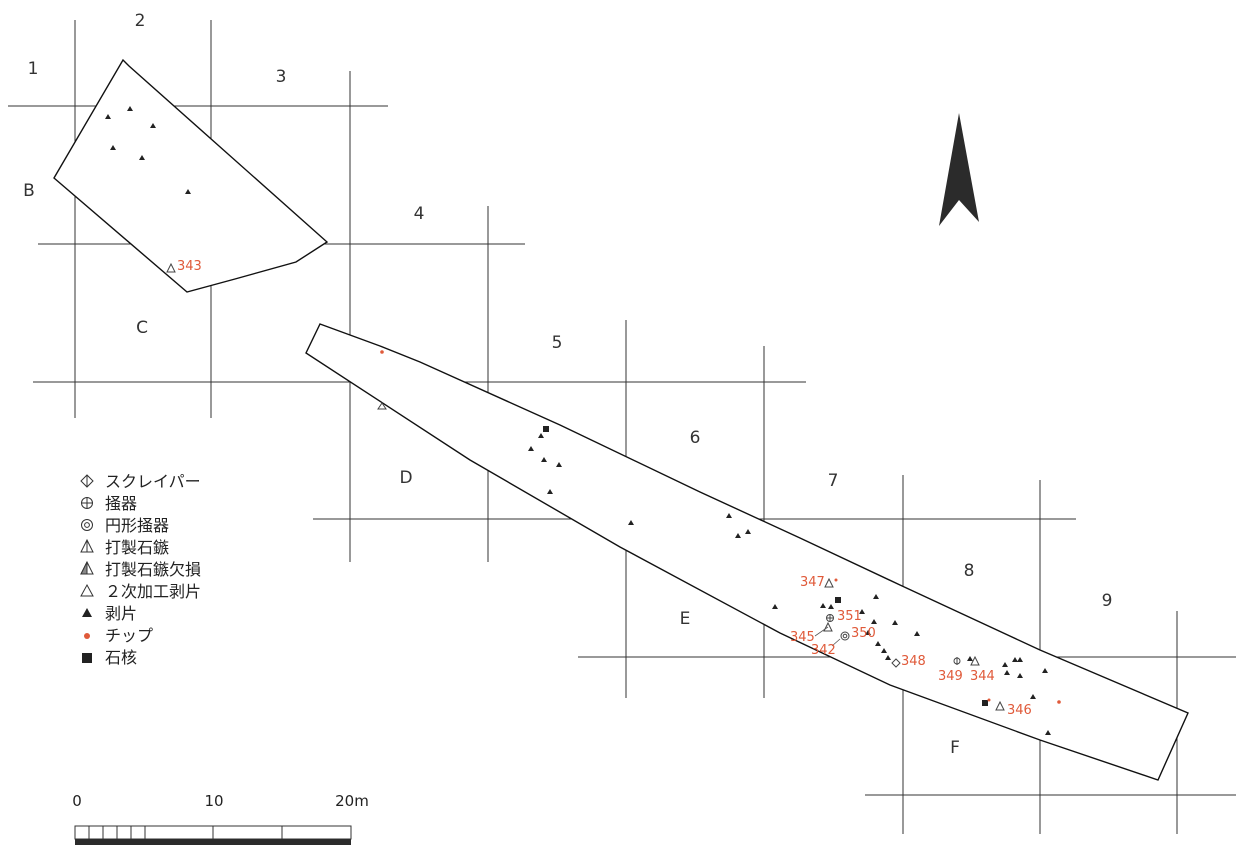 Image resolution: width=1236 pixels, height=850 pixels. I want to click on legend-round-scraper-icon, so click(87, 525).